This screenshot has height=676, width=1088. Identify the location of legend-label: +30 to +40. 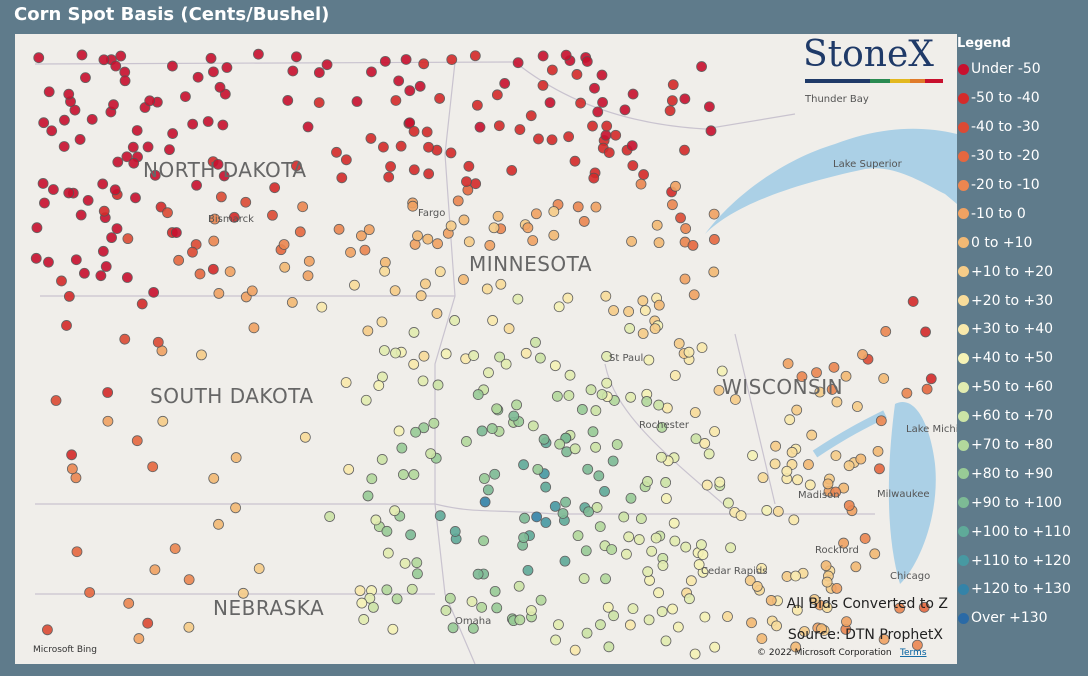
(1012, 329).